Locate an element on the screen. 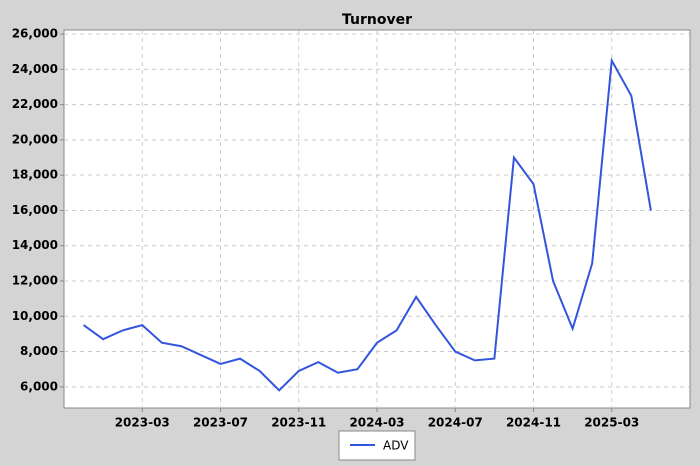 The width and height of the screenshot is (700, 466). chart-title: Turnover is located at coordinates (377, 20).